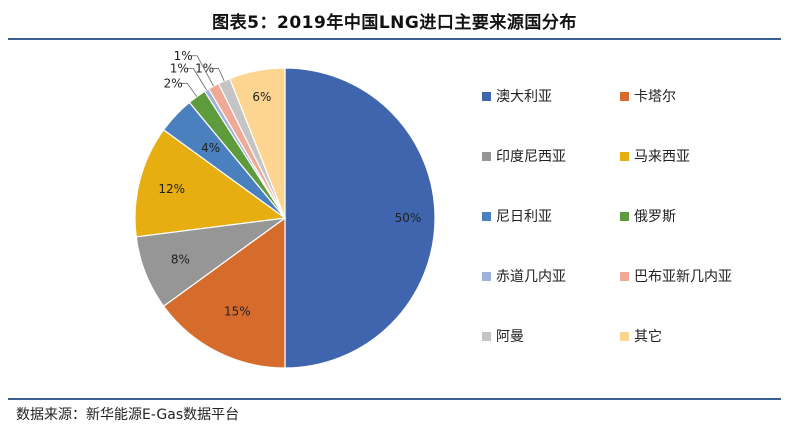 The height and width of the screenshot is (428, 789). I want to click on data-label: 6%, so click(261, 97).